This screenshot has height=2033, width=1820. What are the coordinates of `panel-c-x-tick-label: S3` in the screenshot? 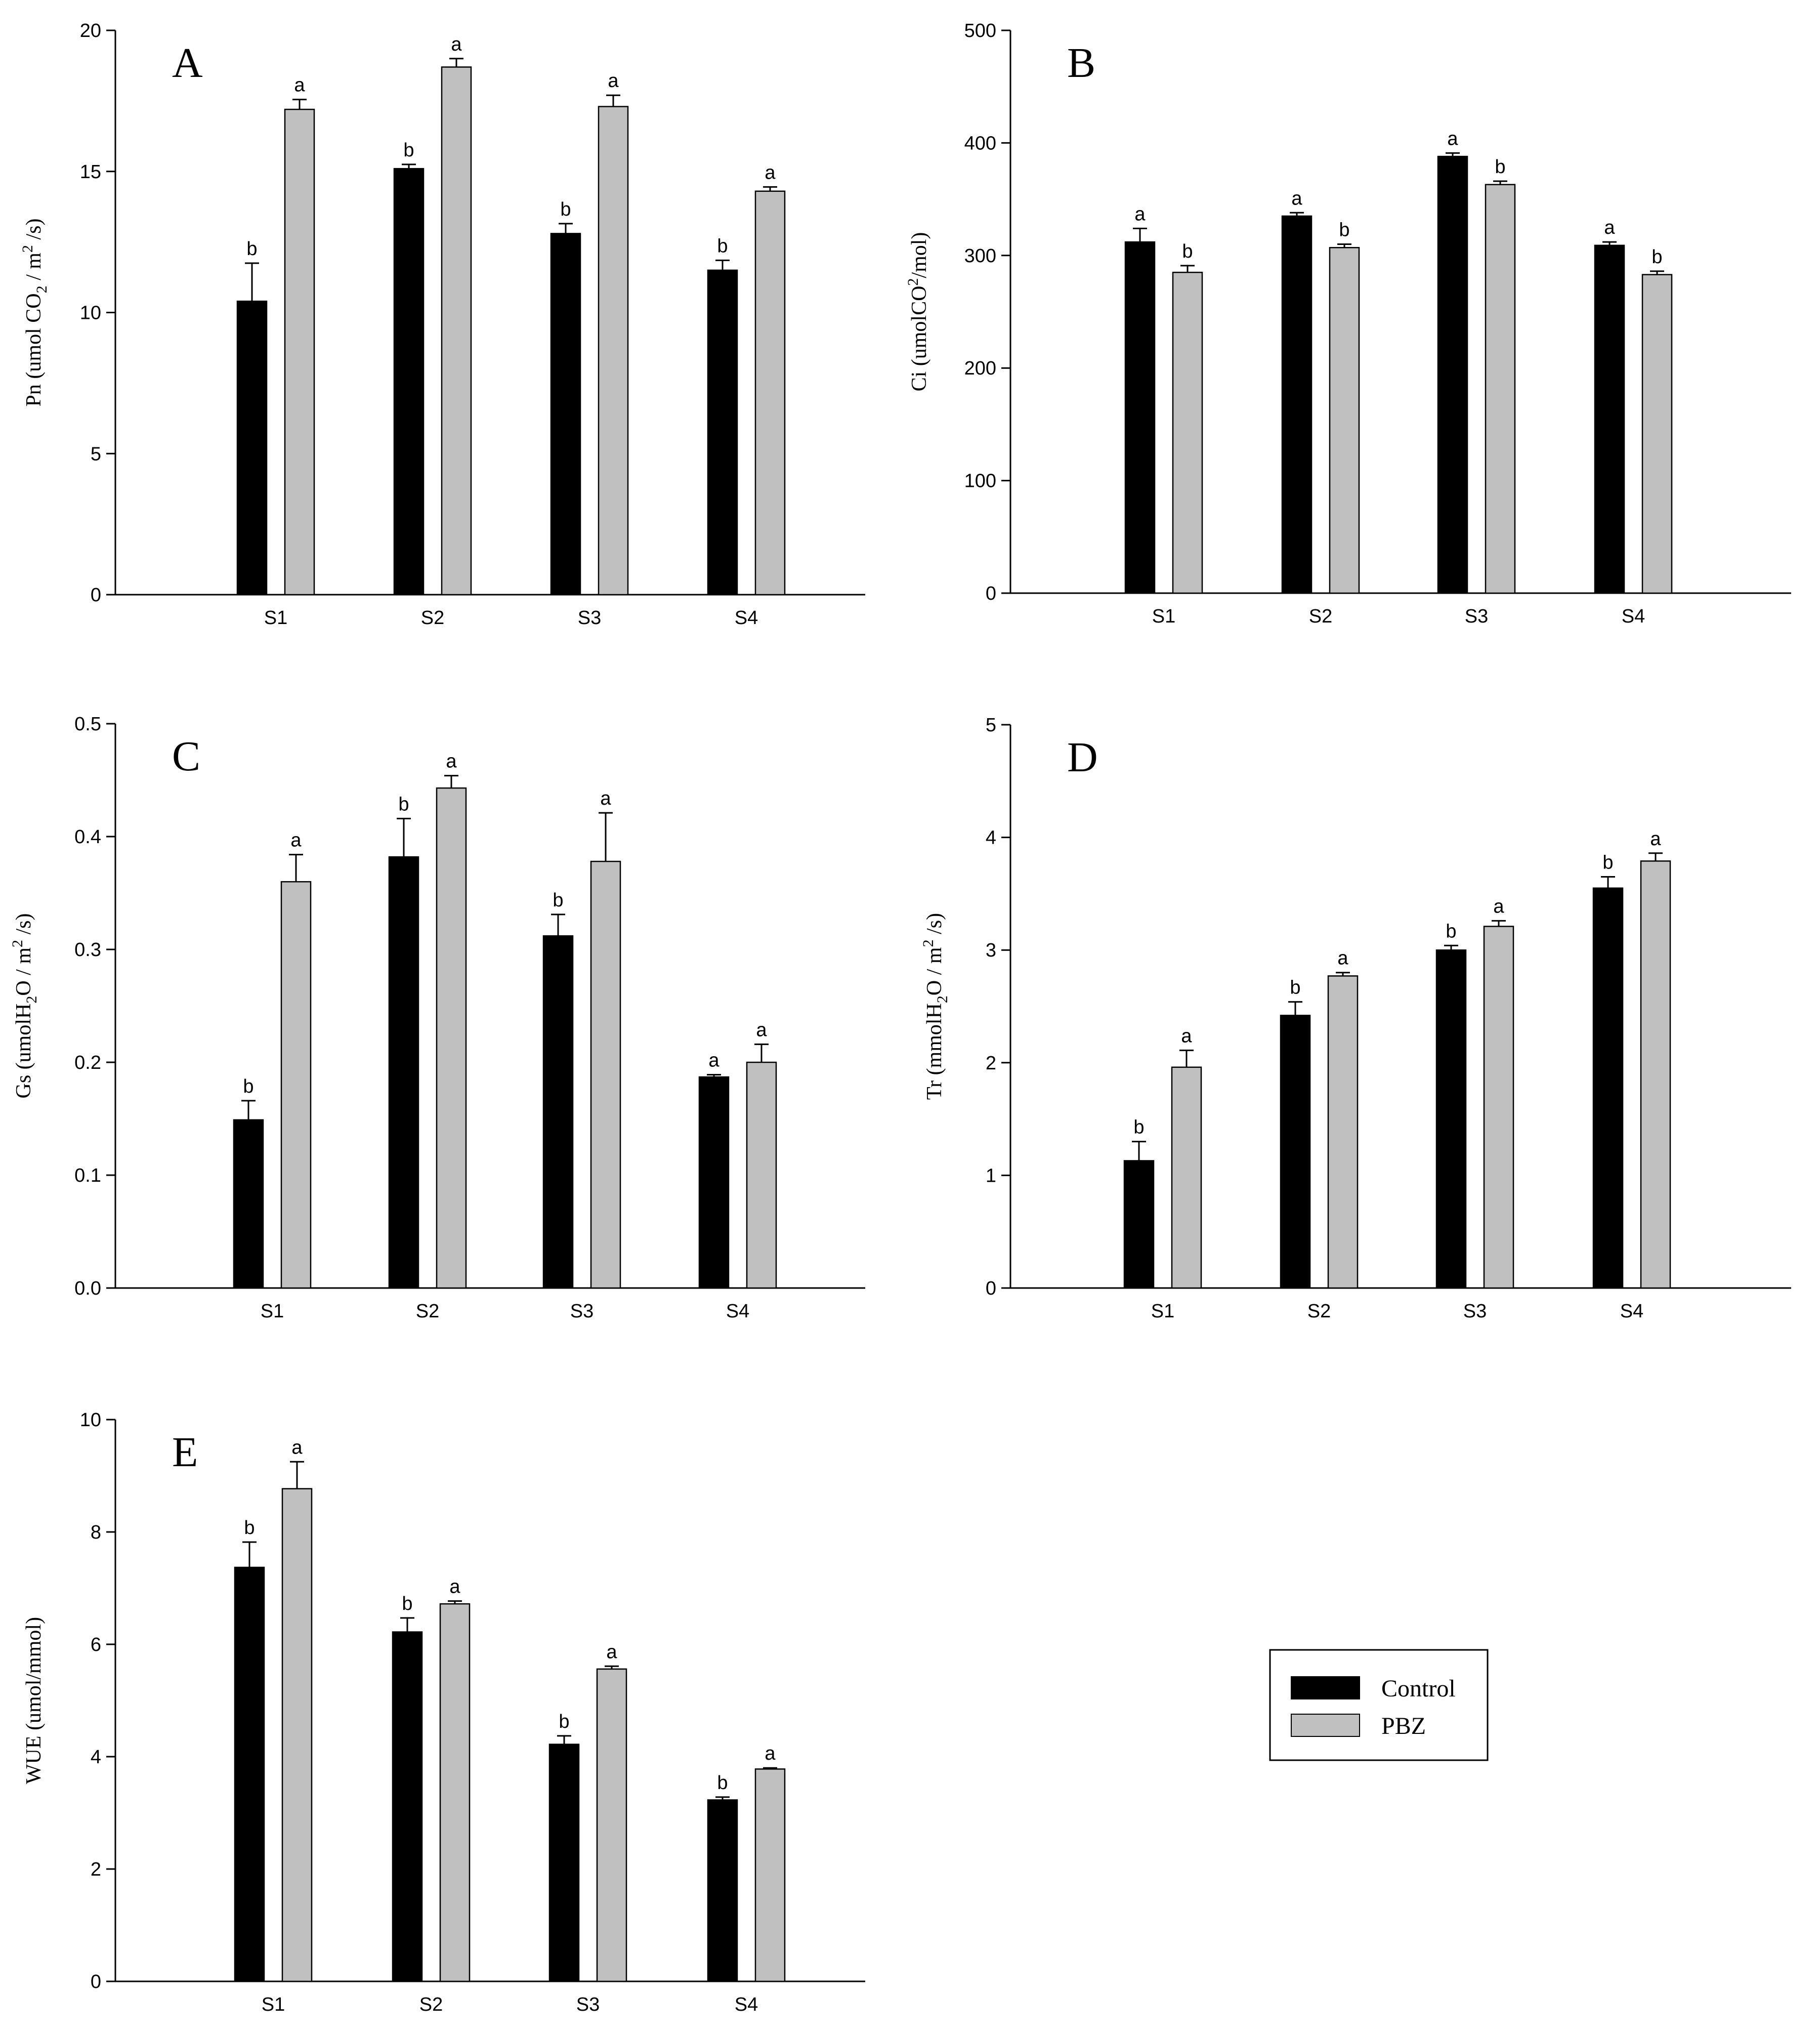 It's located at (582, 1312).